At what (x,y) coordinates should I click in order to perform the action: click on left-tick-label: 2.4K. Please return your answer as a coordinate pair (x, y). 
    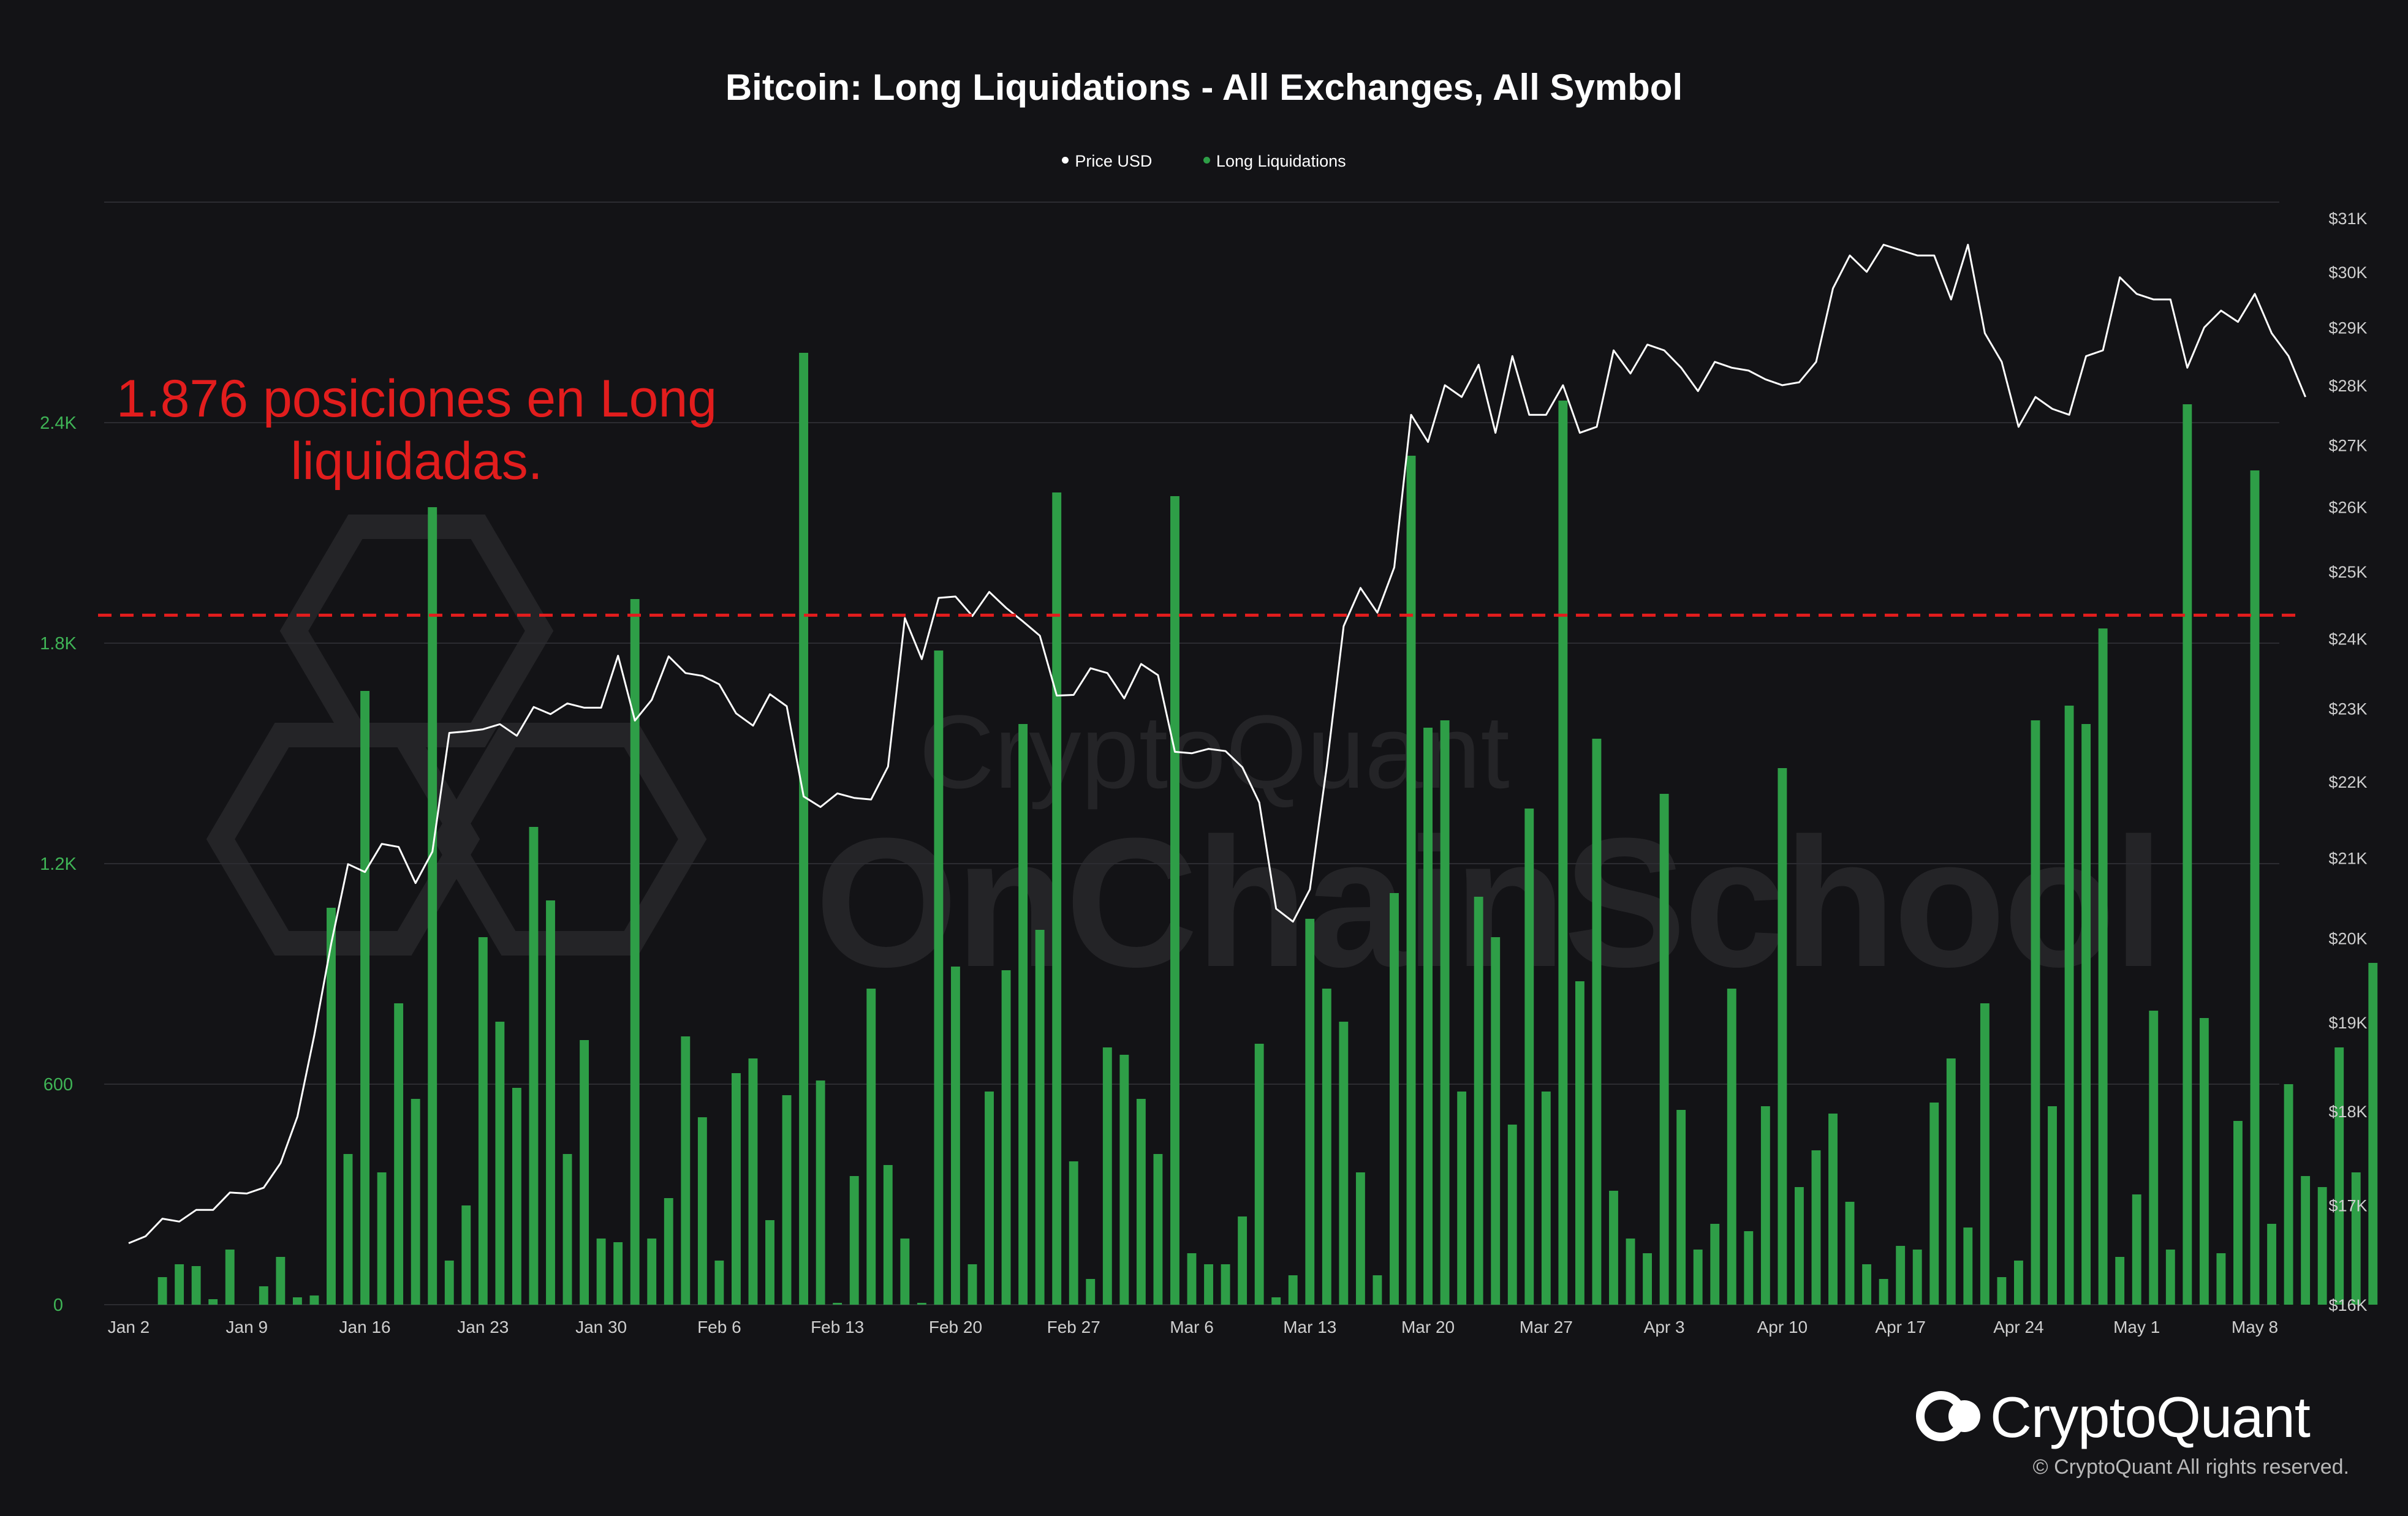
    Looking at the image, I should click on (58, 423).